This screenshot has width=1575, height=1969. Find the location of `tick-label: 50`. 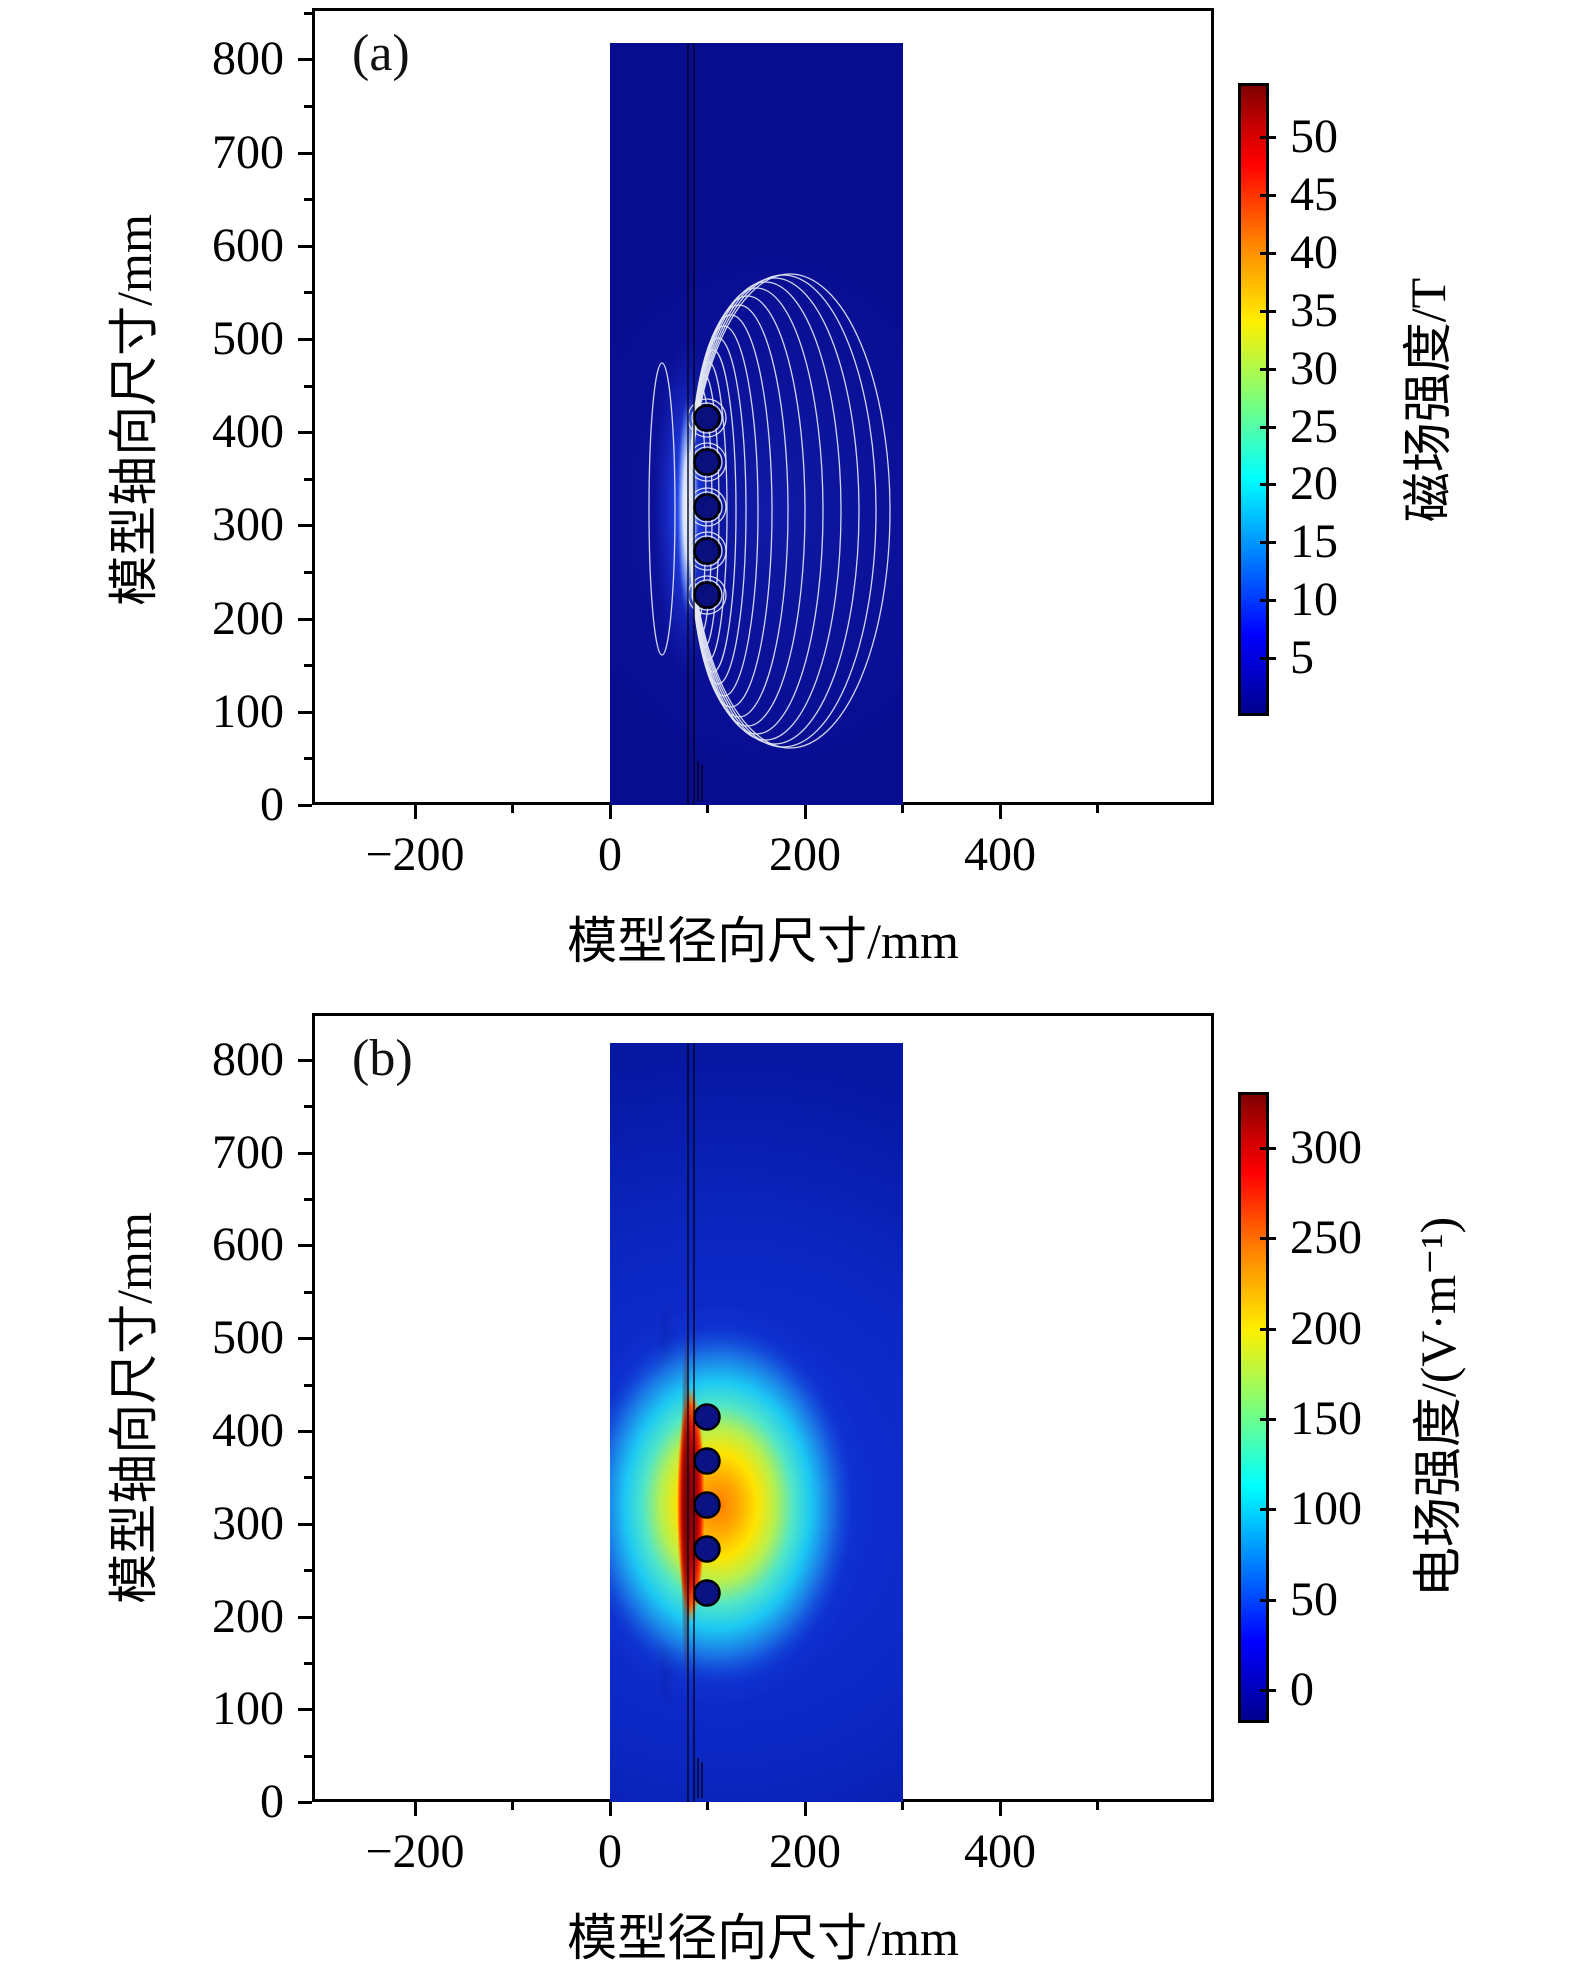

tick-label: 50 is located at coordinates (1314, 1599).